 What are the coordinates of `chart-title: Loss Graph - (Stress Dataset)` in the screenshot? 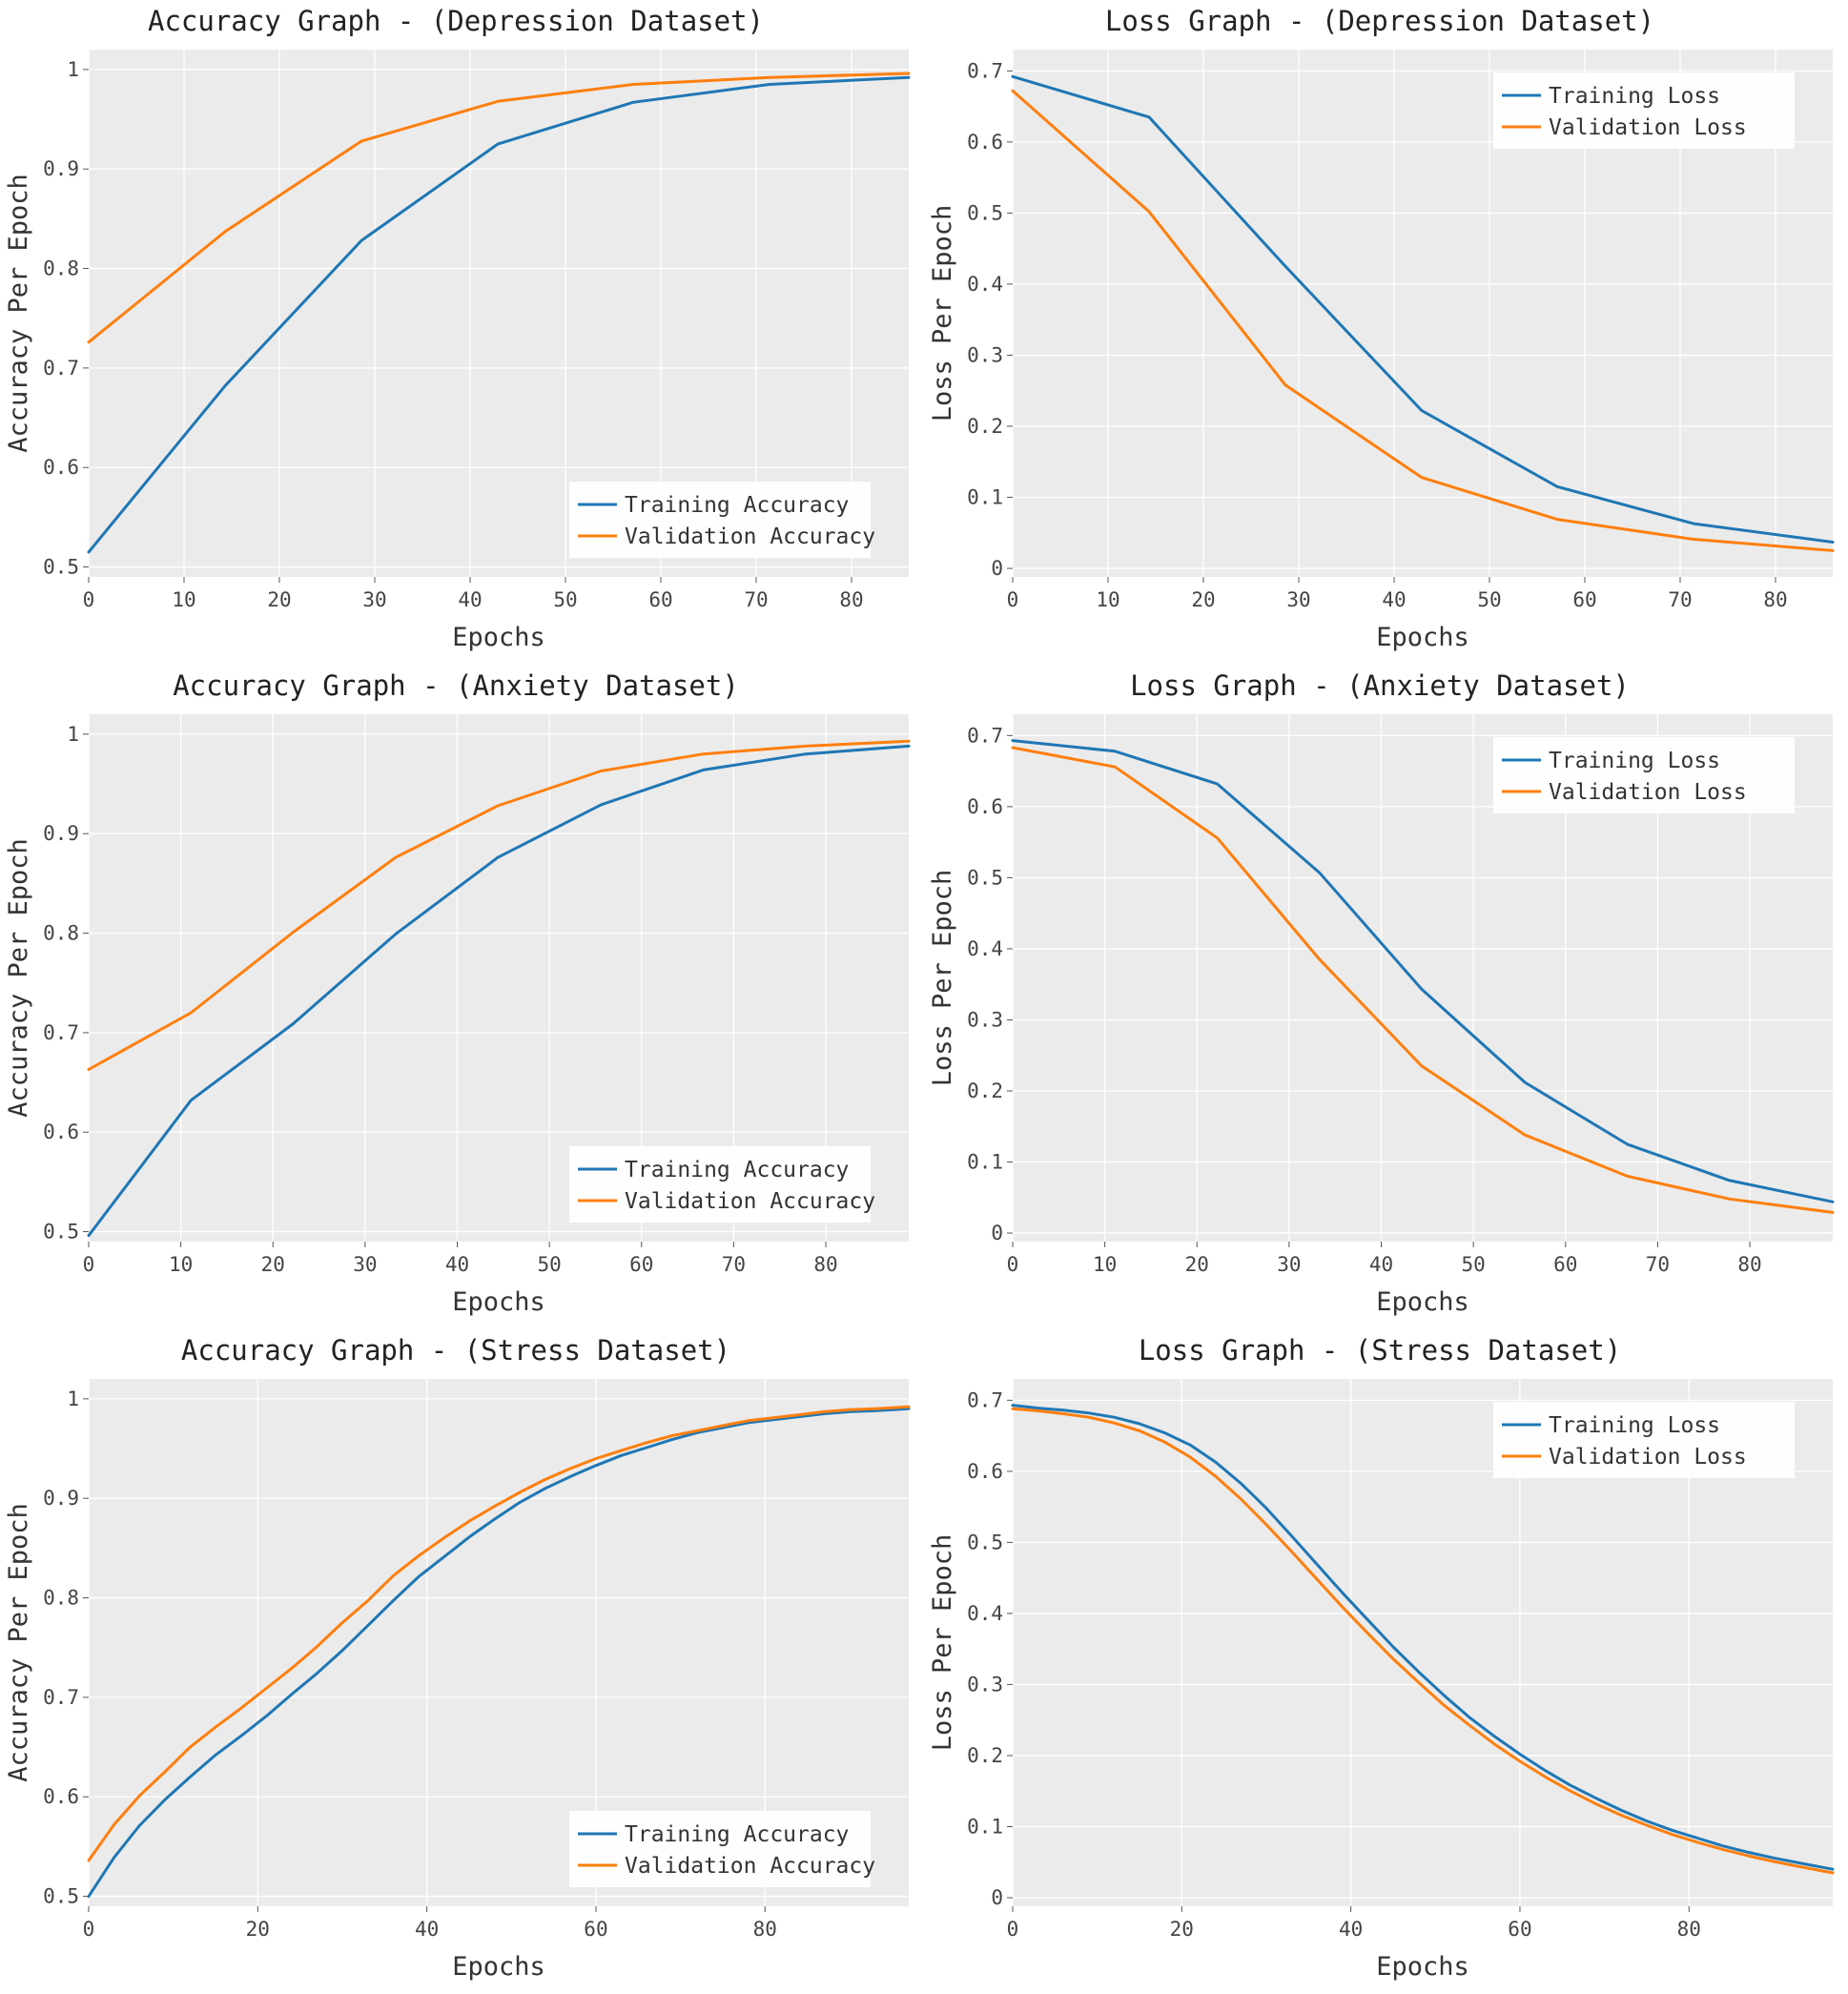 It's located at (1380, 1350).